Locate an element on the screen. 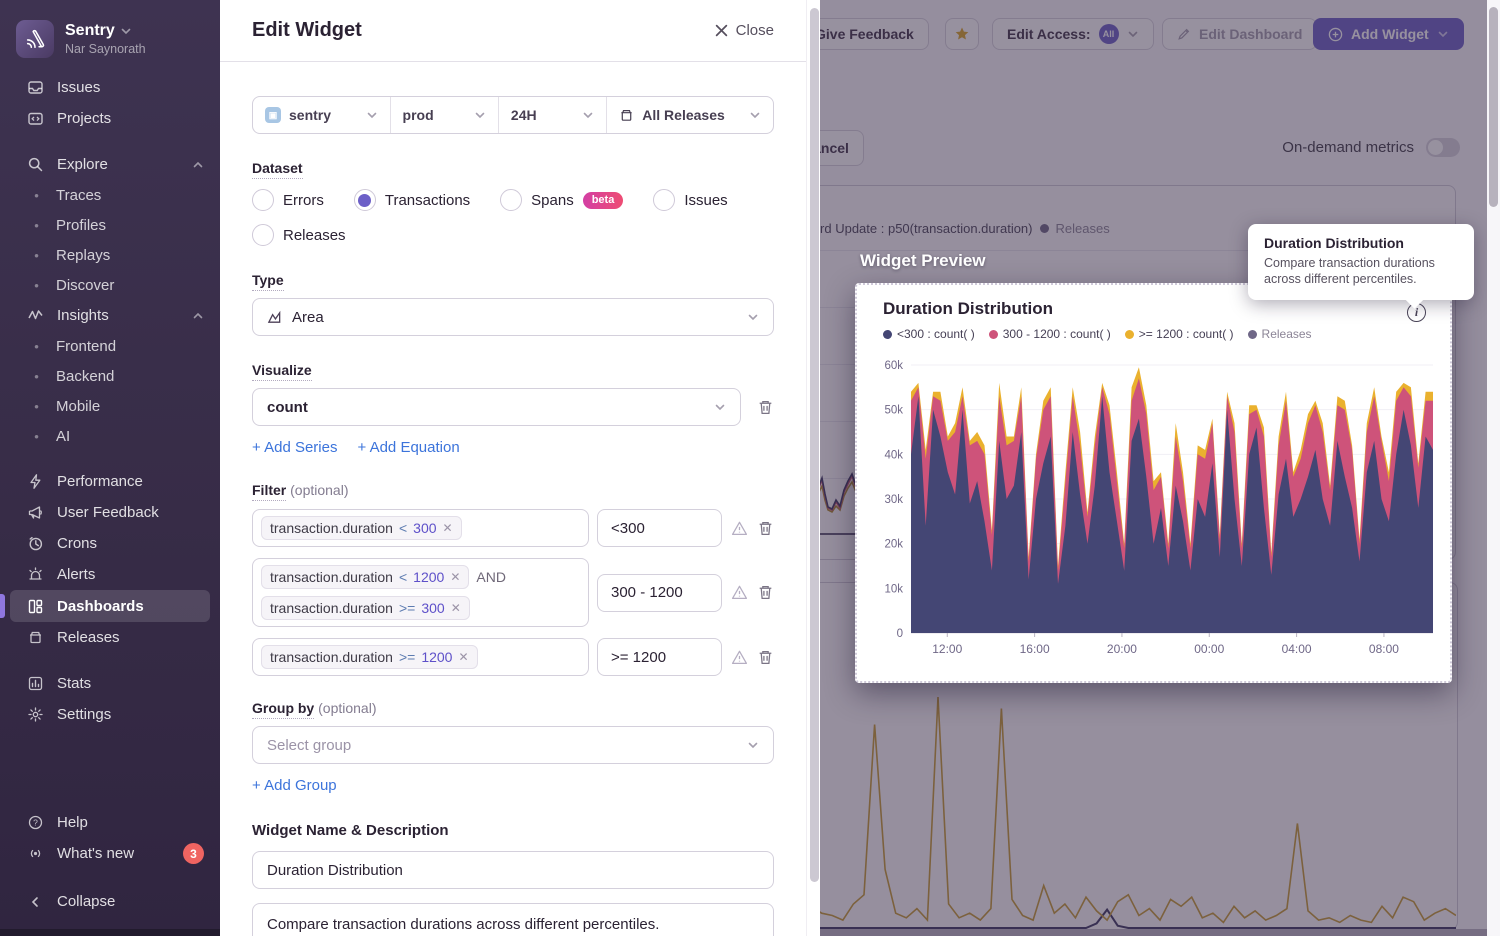 This screenshot has height=936, width=1500. environment-value: prod is located at coordinates (418, 115).